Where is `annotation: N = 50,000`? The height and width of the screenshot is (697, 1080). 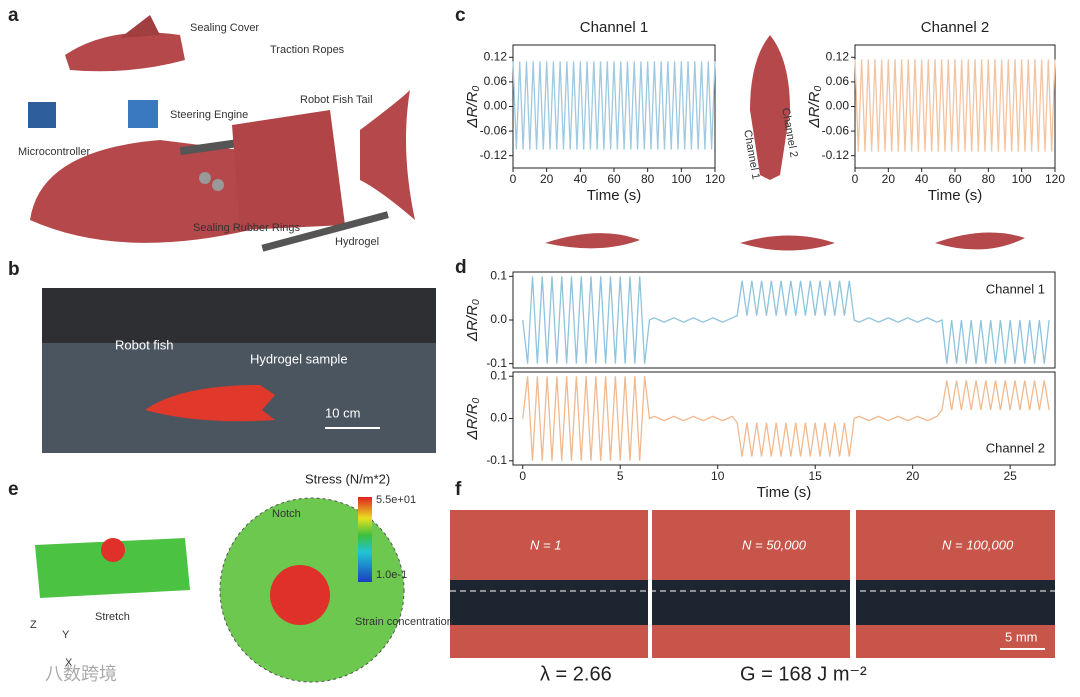
annotation: N = 50,000 is located at coordinates (774, 544).